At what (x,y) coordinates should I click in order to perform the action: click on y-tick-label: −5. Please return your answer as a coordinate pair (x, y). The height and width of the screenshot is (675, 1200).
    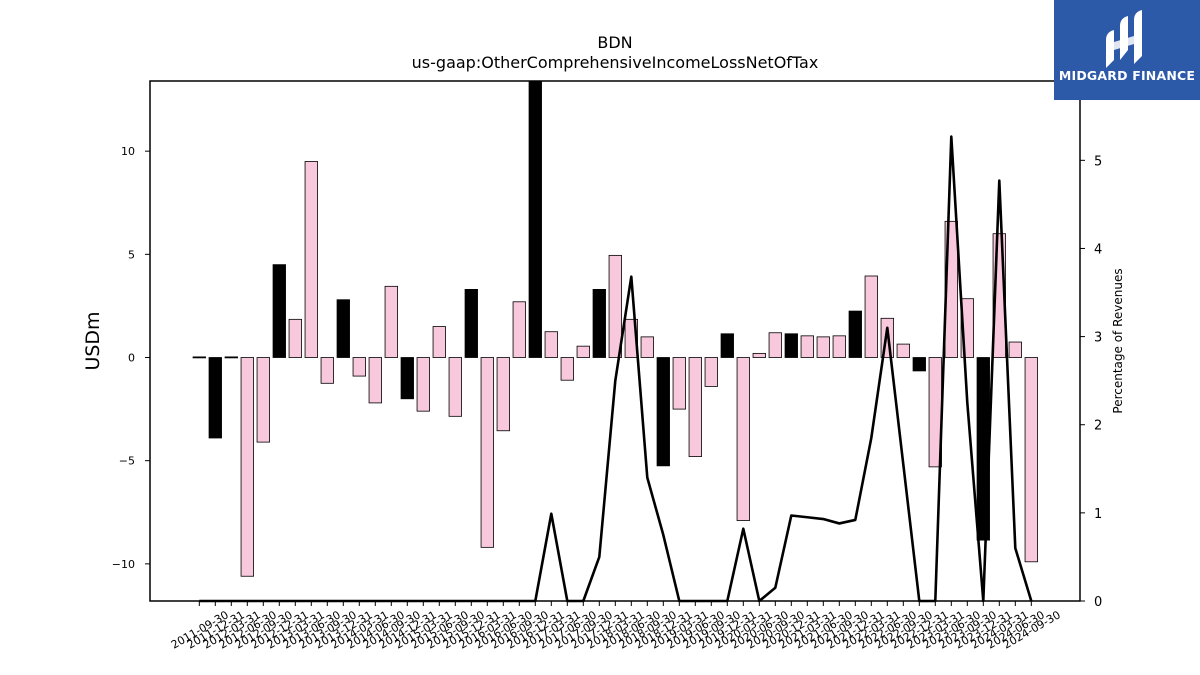
    Looking at the image, I should click on (127, 461).